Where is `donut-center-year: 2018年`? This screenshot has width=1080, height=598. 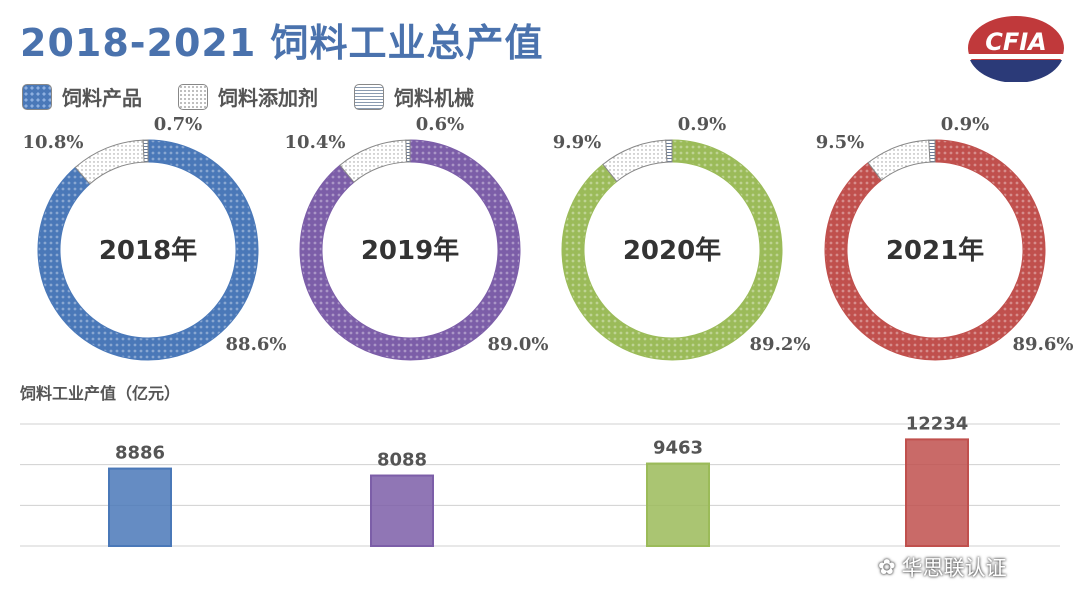 donut-center-year: 2018年 is located at coordinates (148, 250).